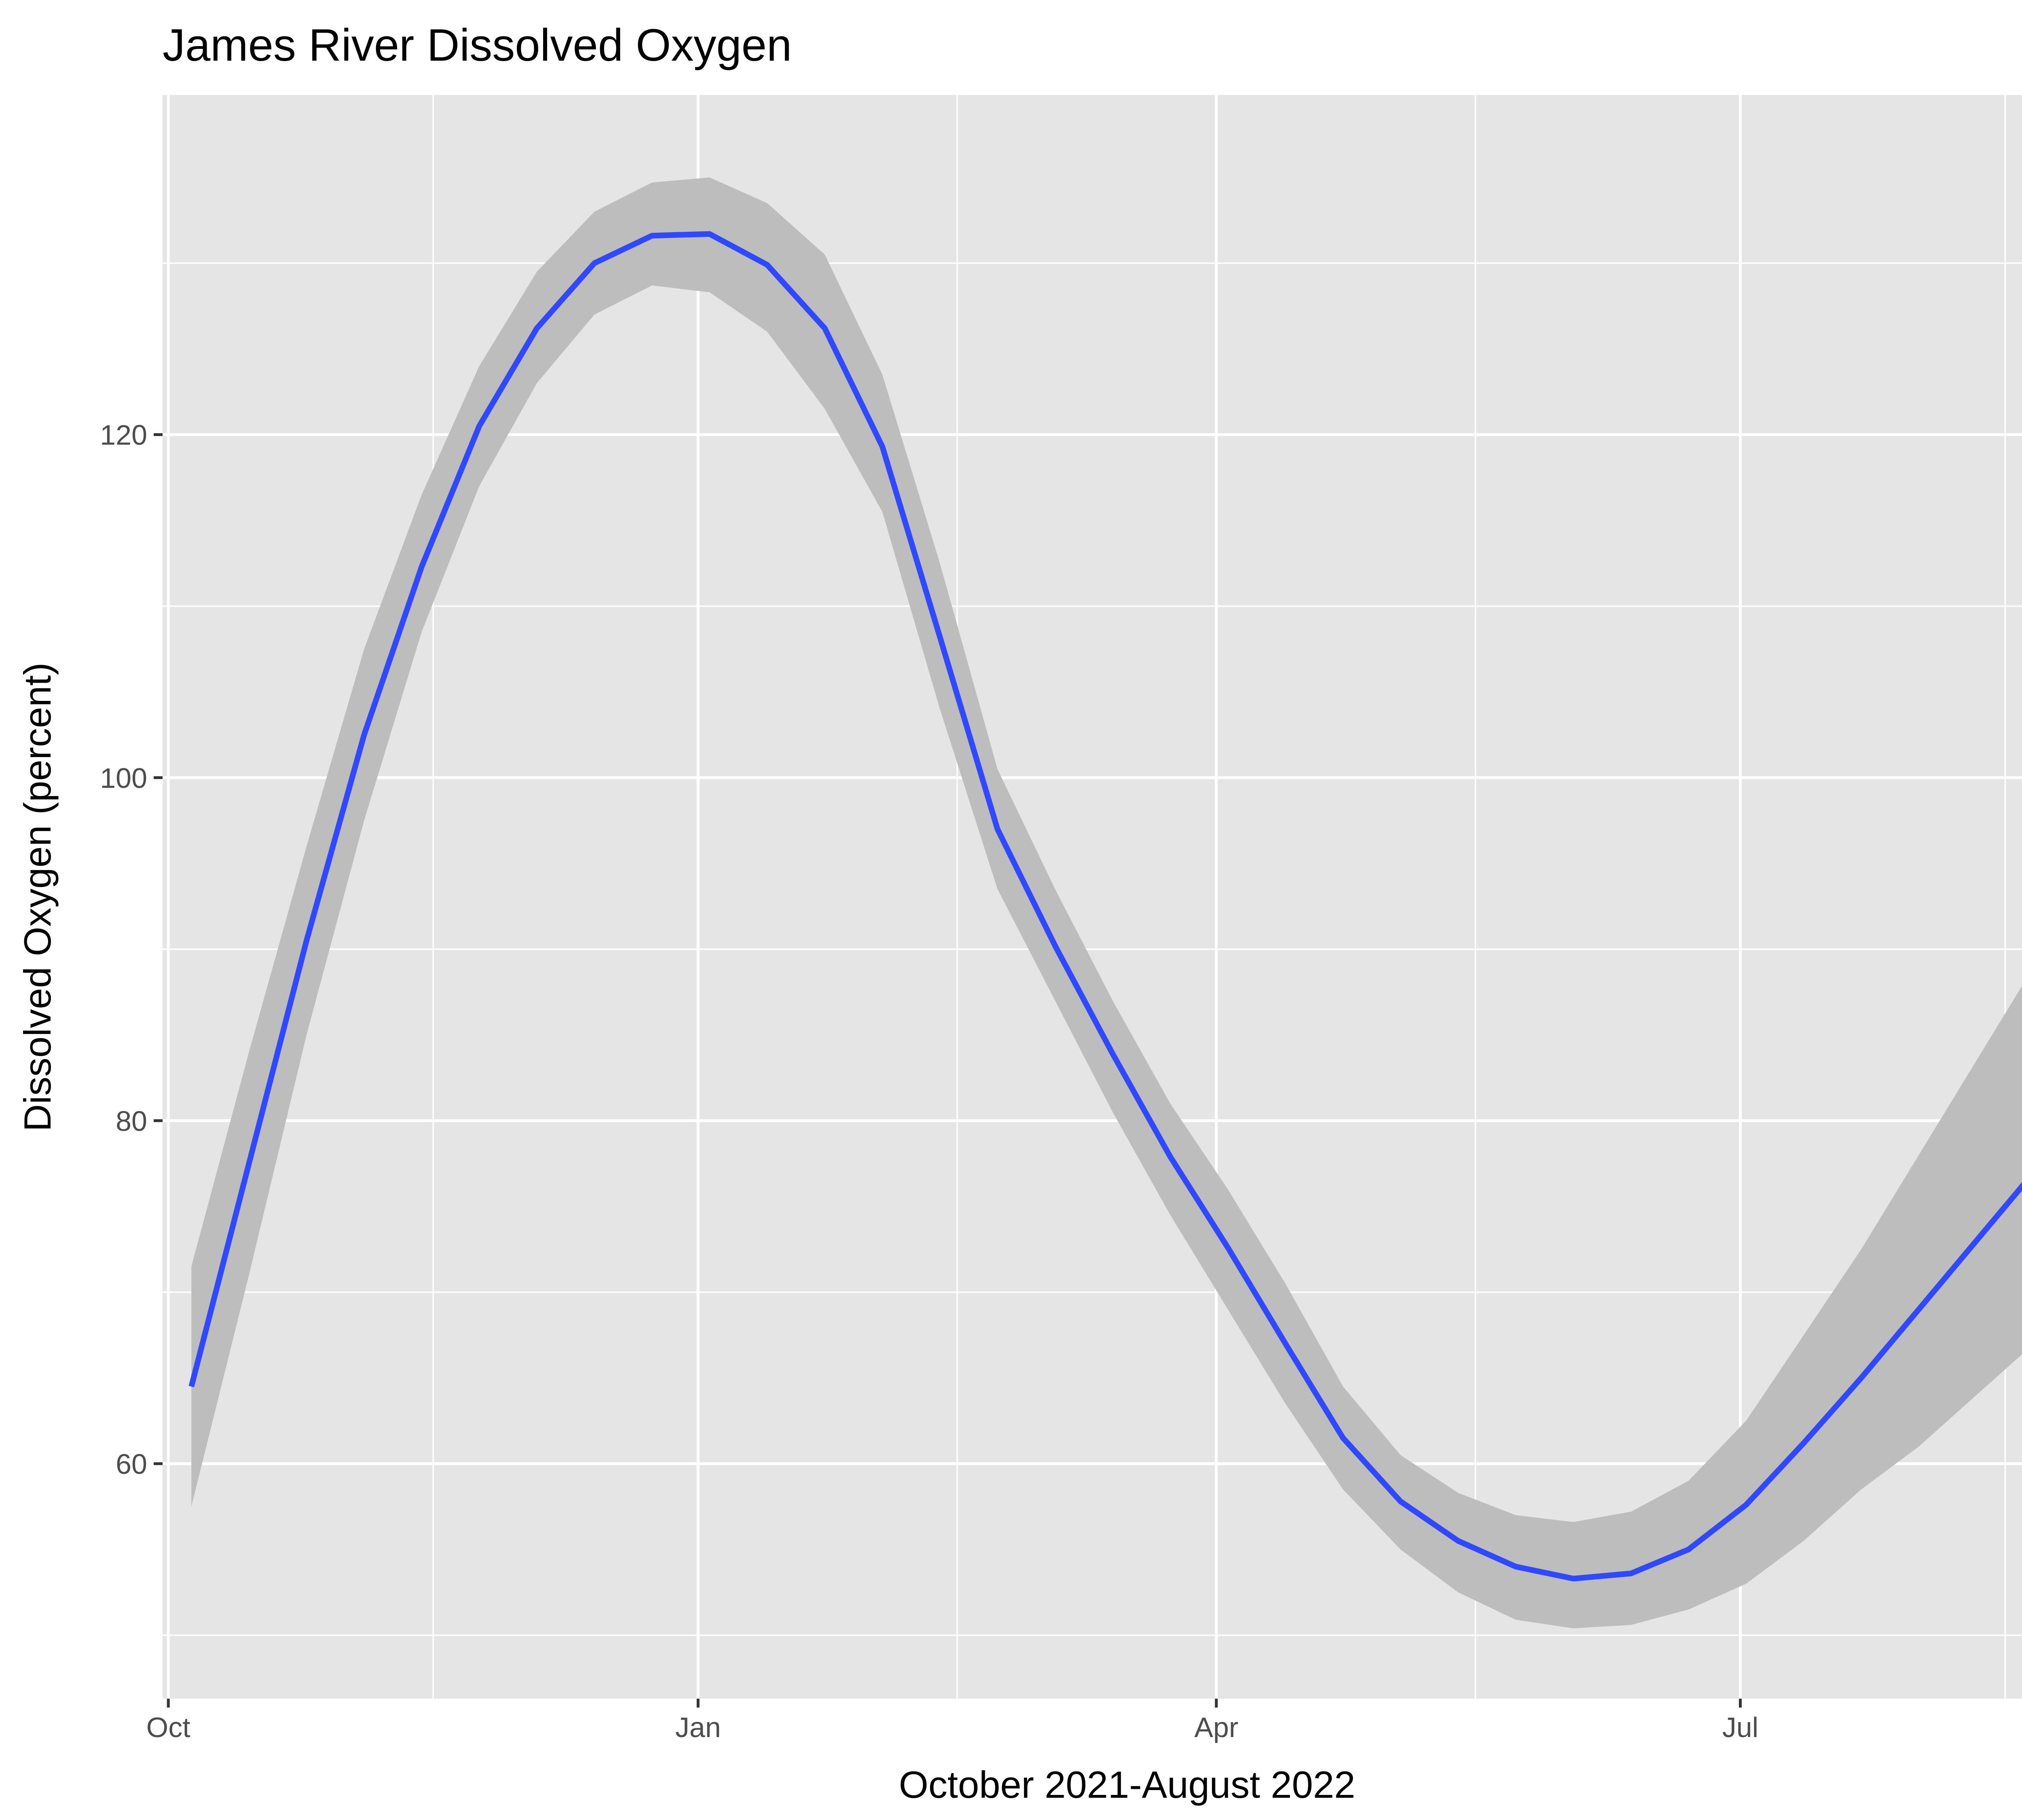  I want to click on x-tick-label: Oct, so click(168, 1727).